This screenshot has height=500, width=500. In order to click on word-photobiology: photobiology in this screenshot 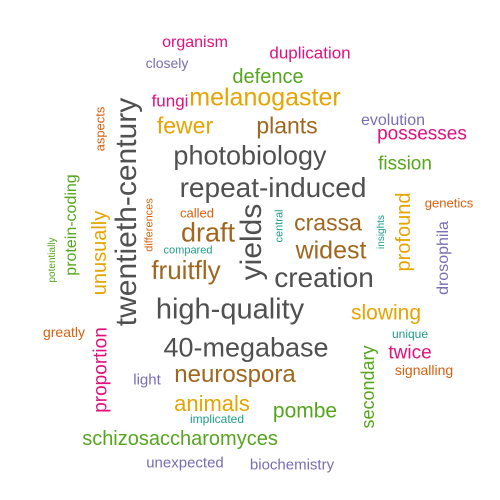, I will do `click(250, 155)`.